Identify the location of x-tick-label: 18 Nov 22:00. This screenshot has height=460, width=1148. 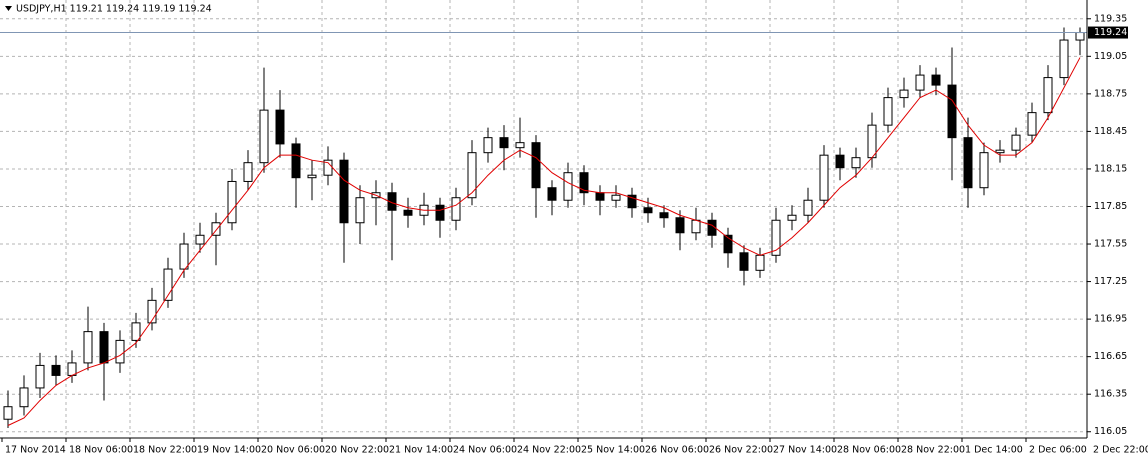
(165, 450).